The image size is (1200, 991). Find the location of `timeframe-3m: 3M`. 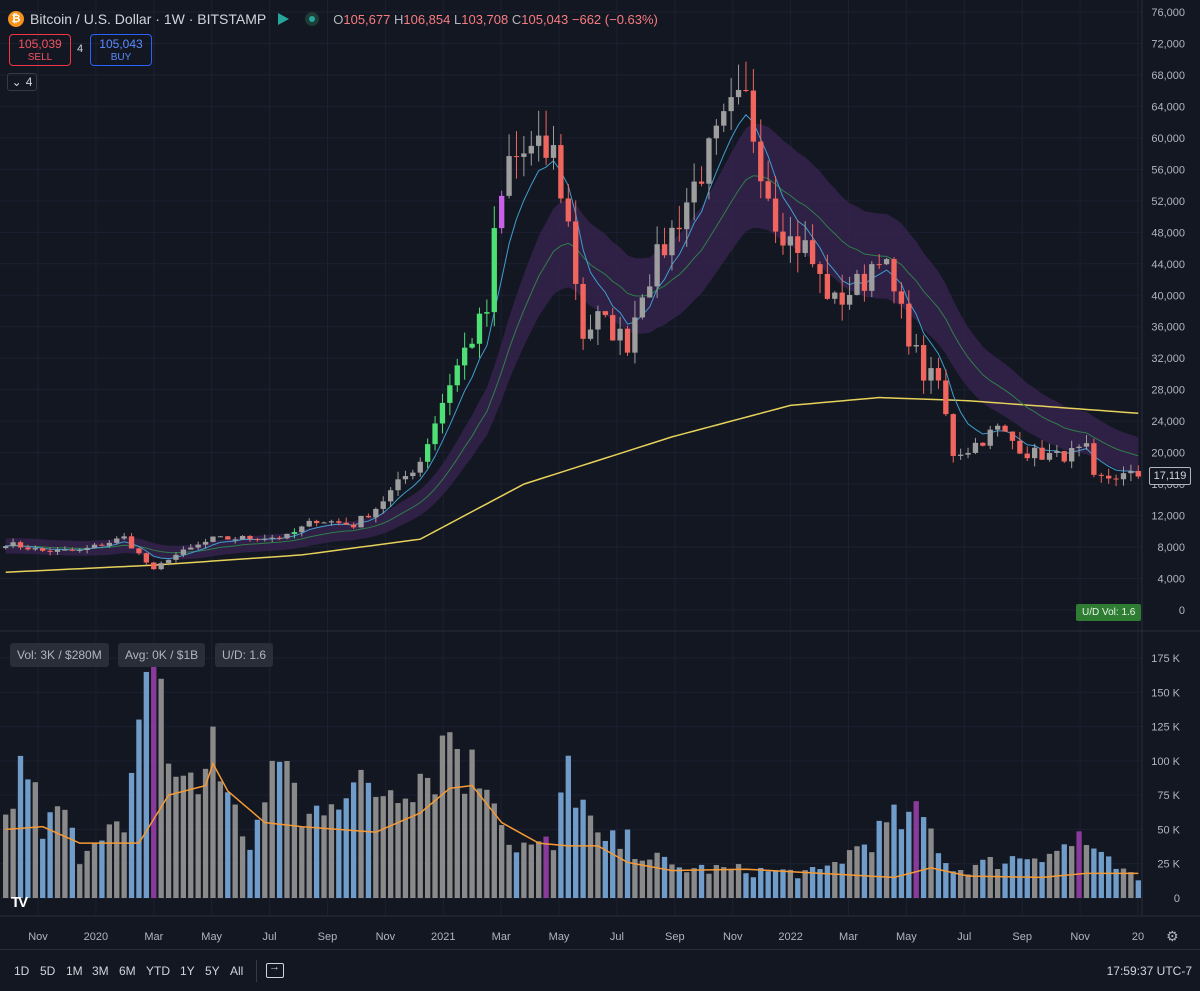

timeframe-3m: 3M is located at coordinates (100, 971).